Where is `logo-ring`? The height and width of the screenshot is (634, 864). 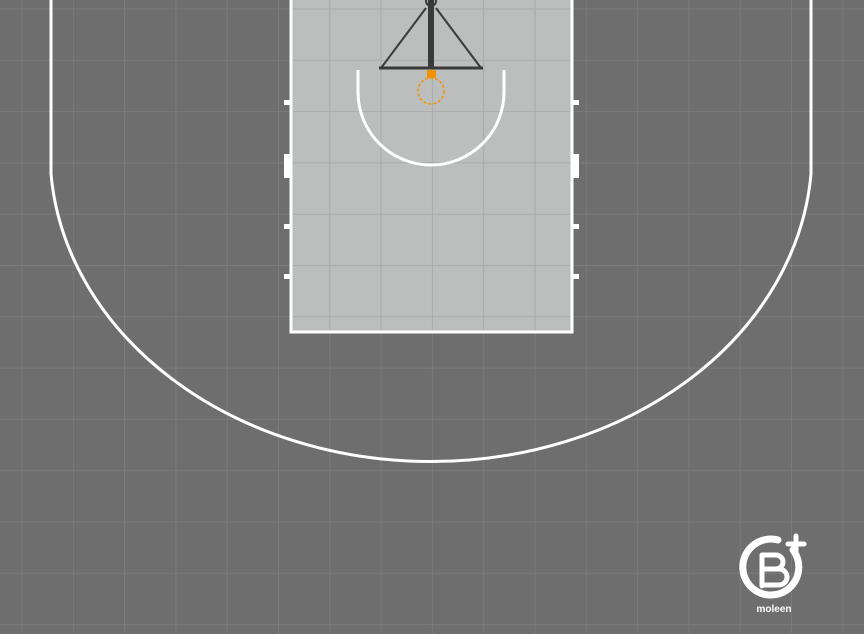 logo-ring is located at coordinates (771, 567).